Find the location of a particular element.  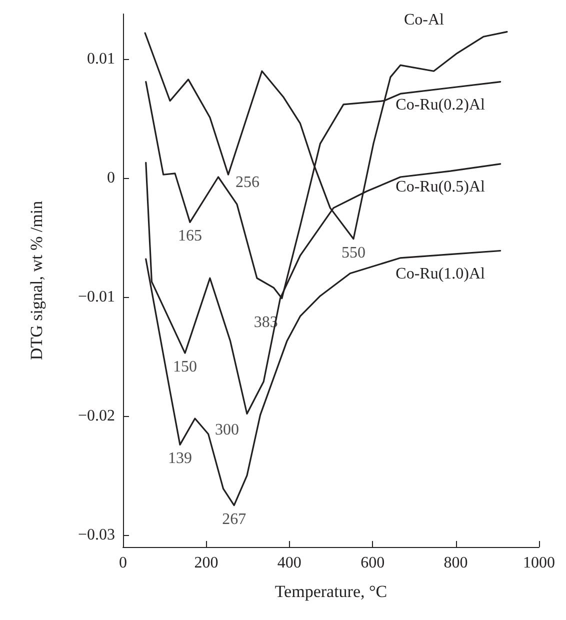

series-label: Co-Al is located at coordinates (424, 19).